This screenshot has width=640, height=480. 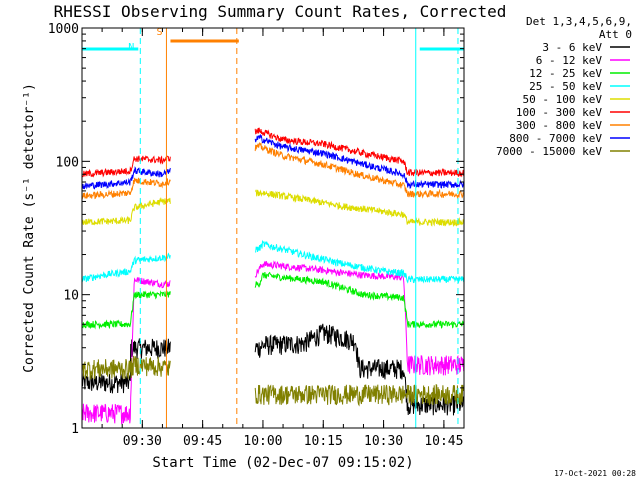 I want to click on flag-label-n: N, so click(x=131, y=47).